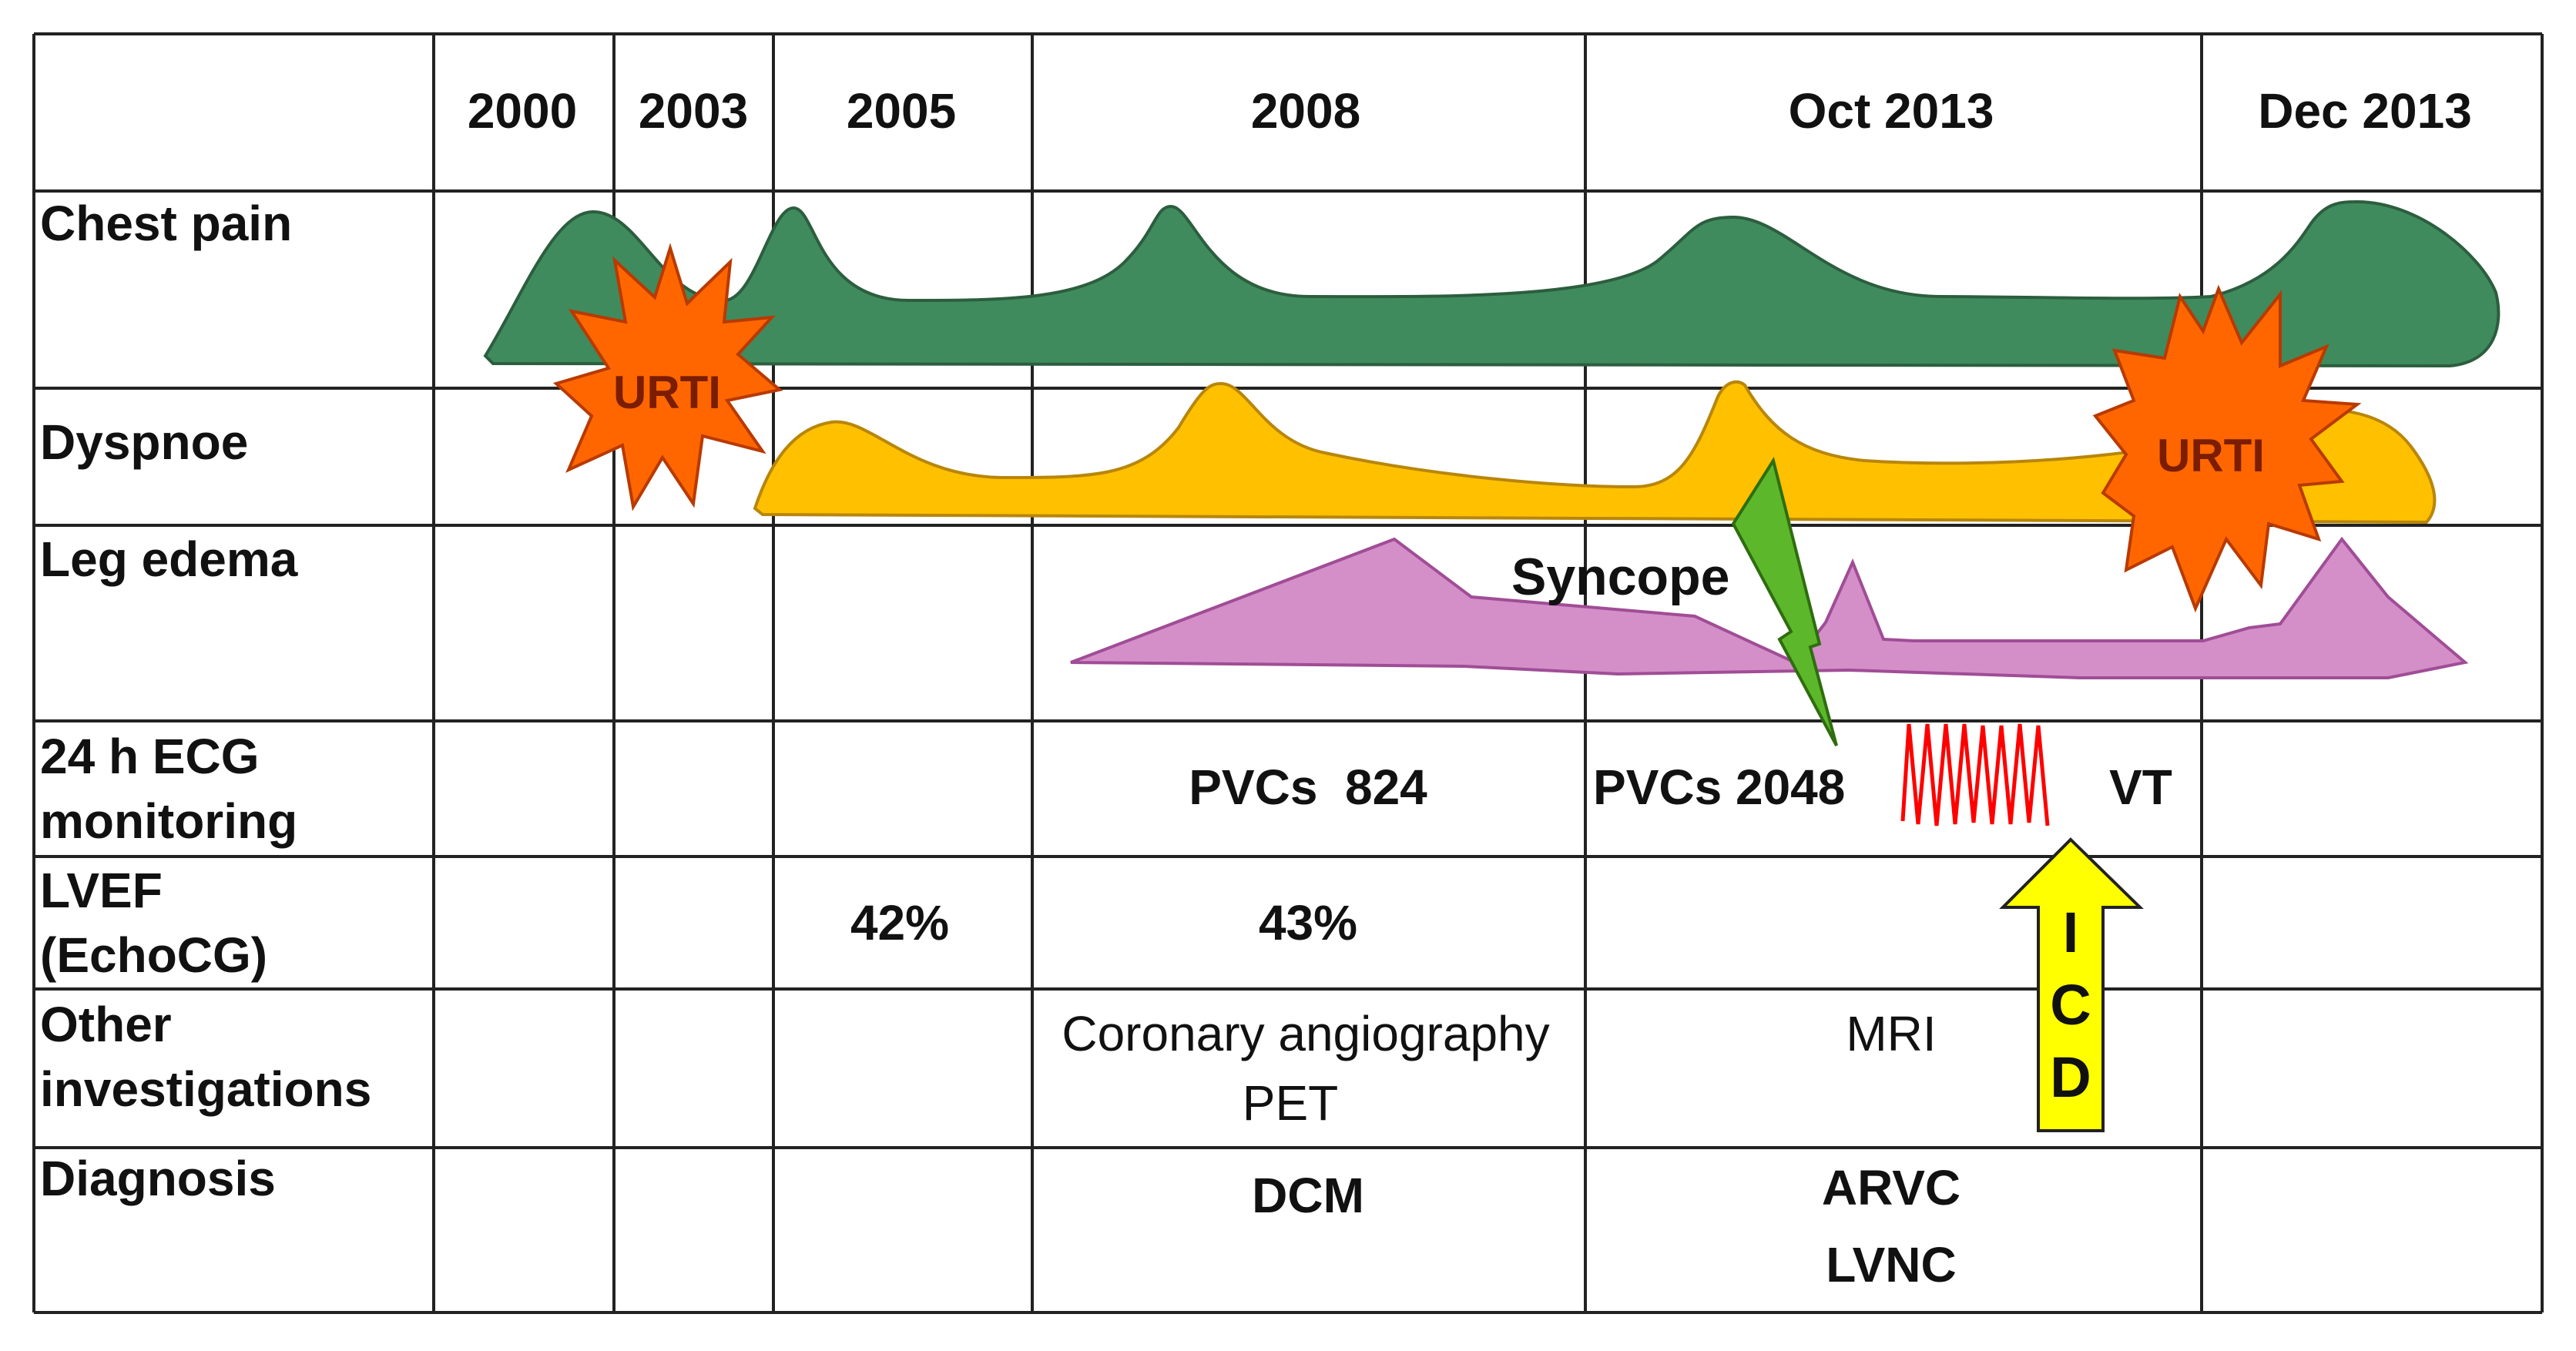 This screenshot has width=2576, height=1351. I want to click on lvef-2008: 43%, so click(1308, 923).